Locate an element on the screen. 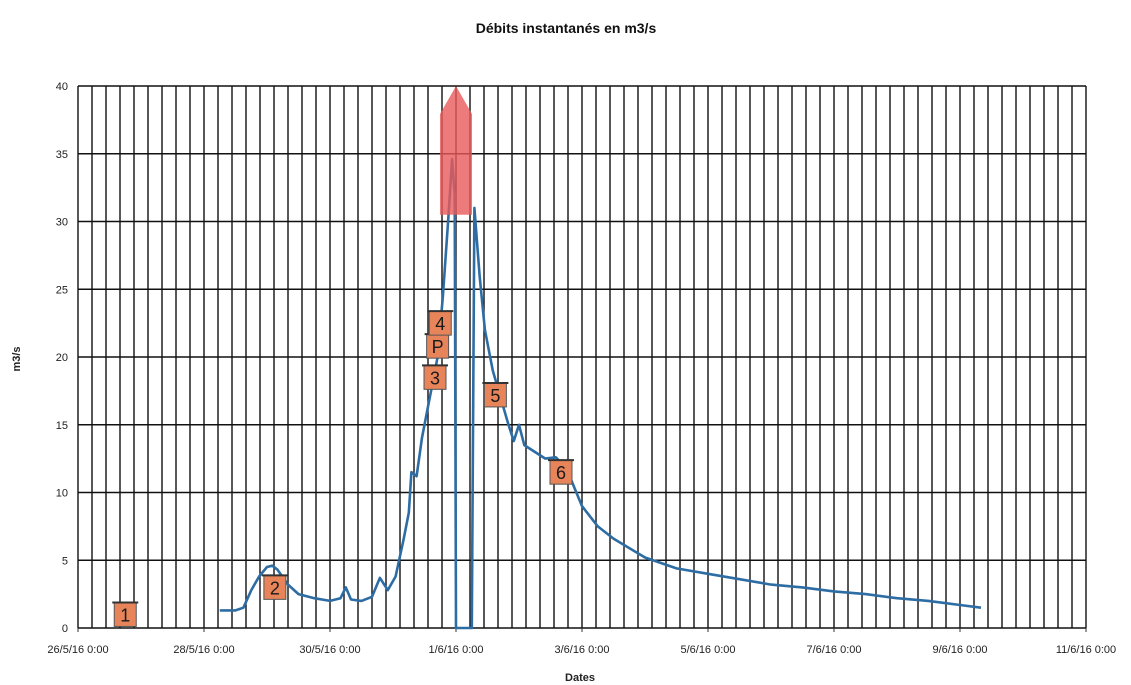 The width and height of the screenshot is (1131, 685). x-tick-label: 26/5/16 0:00 is located at coordinates (77, 650).